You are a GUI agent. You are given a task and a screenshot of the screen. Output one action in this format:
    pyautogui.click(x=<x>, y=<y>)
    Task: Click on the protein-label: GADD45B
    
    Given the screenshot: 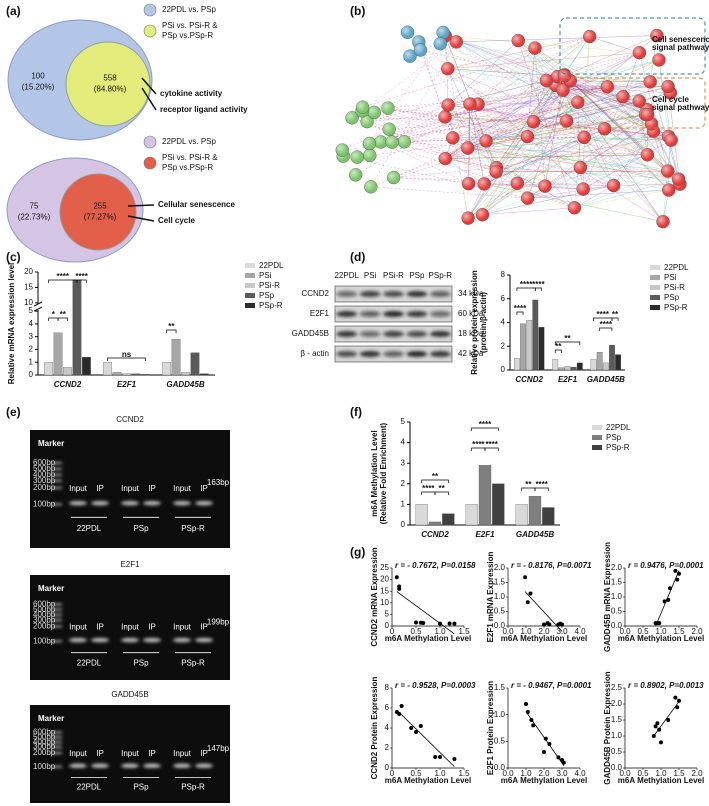 What is the action you would take?
    pyautogui.click(x=310, y=333)
    